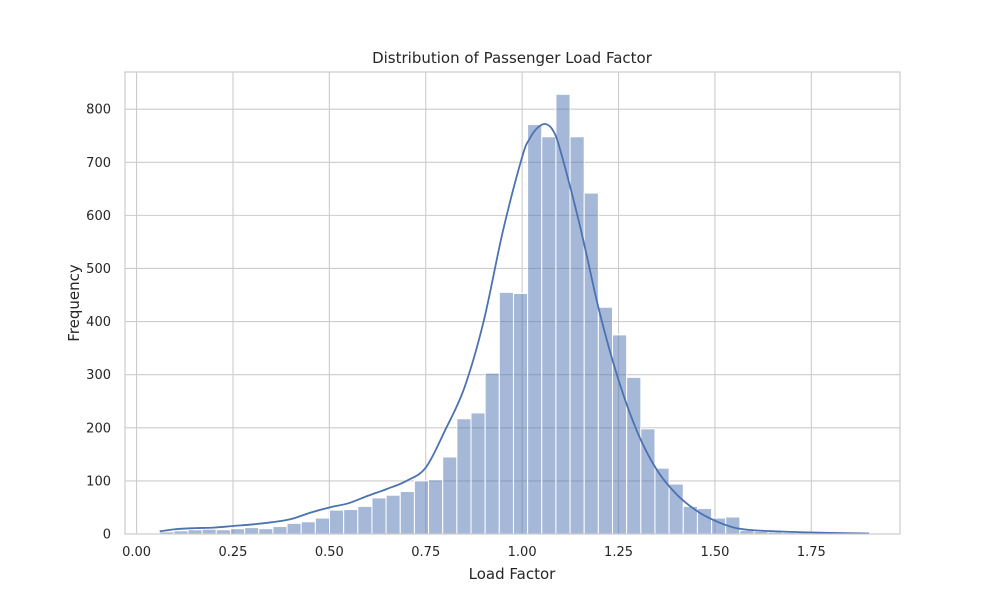 The height and width of the screenshot is (600, 1000). Describe the element at coordinates (714, 552) in the screenshot. I see `x-tick-label: 1.50` at that location.